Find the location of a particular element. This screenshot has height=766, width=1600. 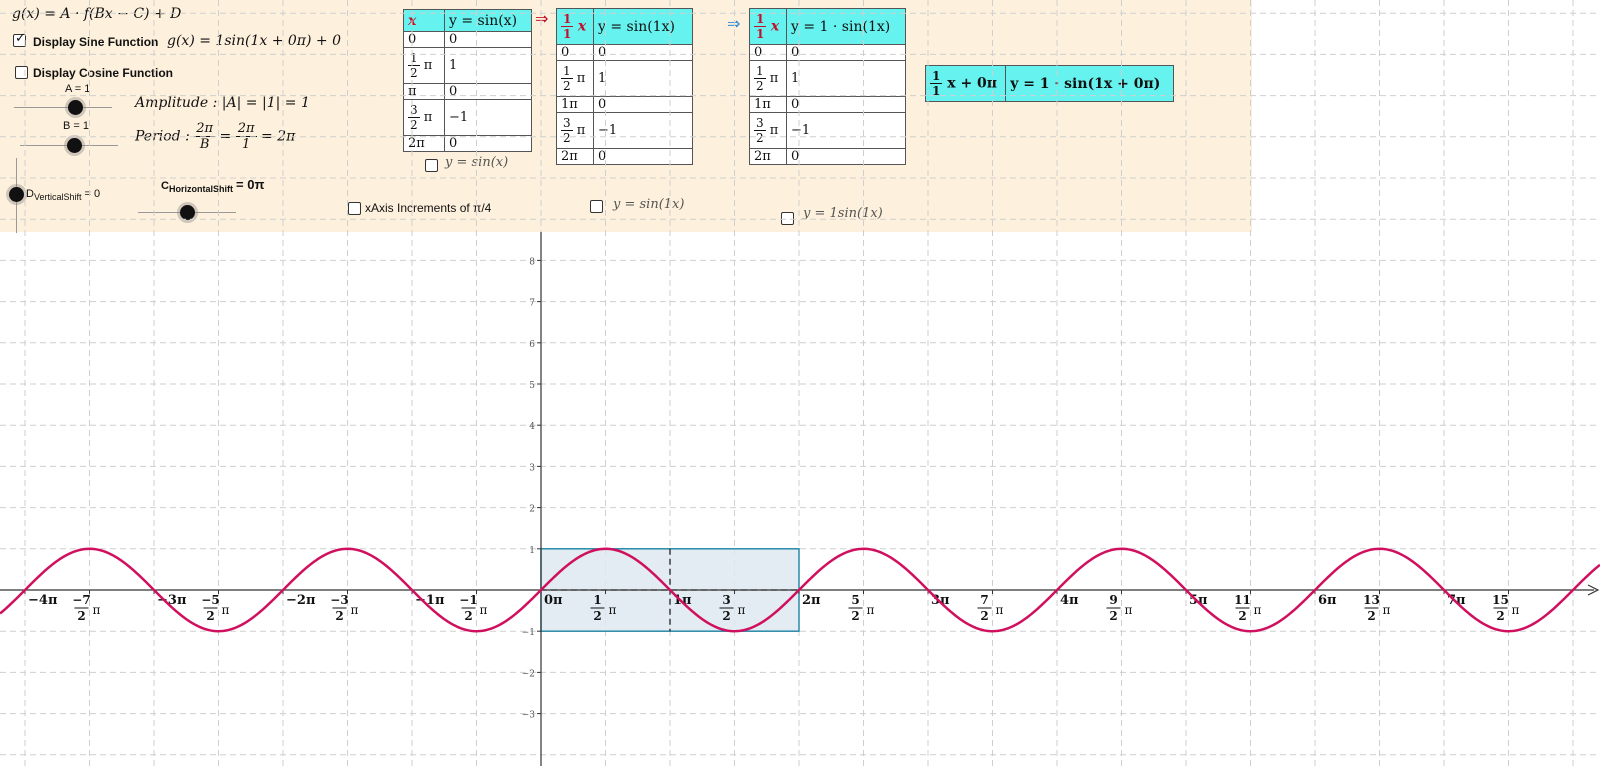

slider-a-track is located at coordinates (63, 107).